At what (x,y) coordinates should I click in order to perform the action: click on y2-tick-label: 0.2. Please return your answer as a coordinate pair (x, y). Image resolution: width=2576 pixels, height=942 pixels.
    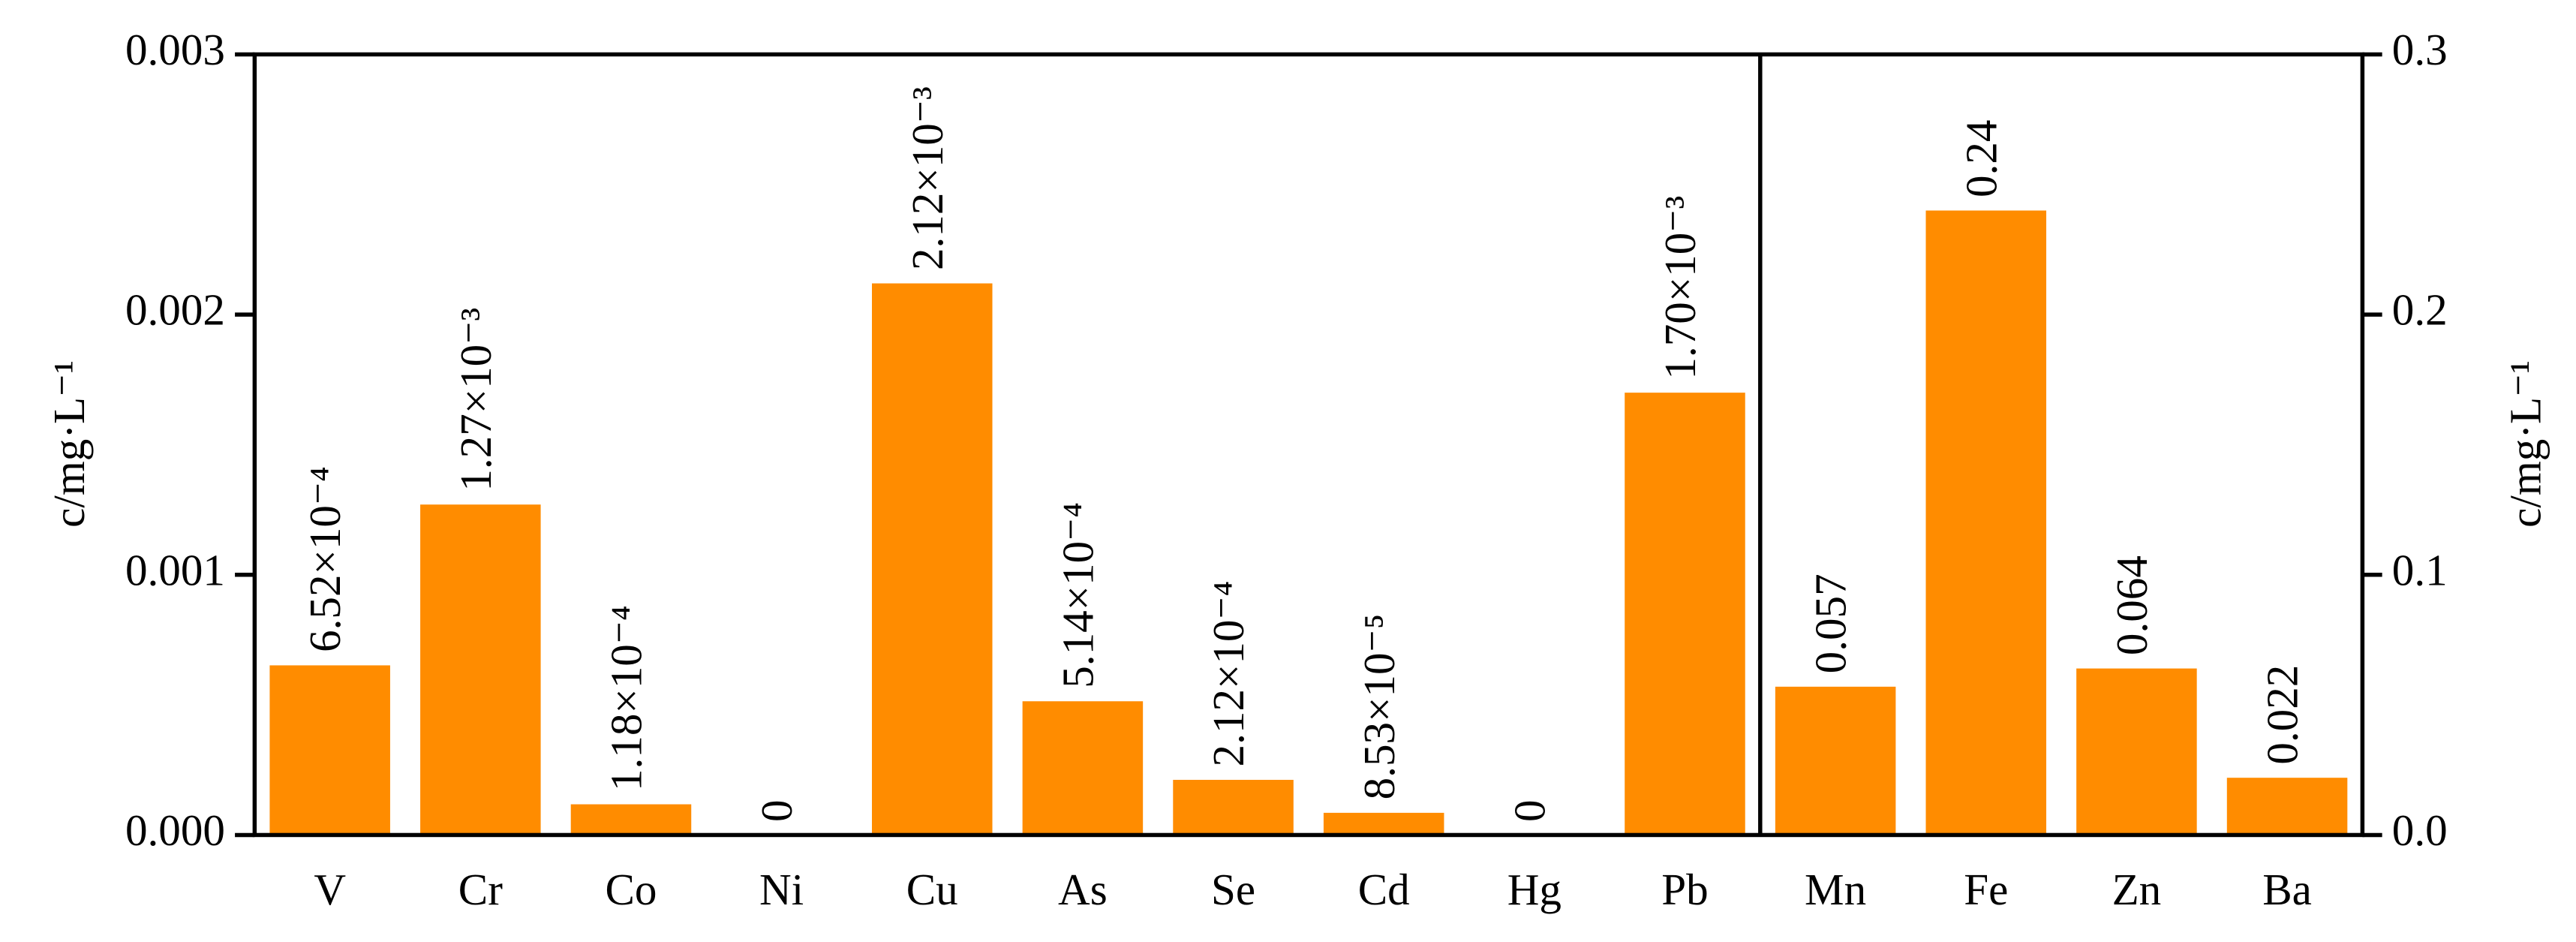
    Looking at the image, I should click on (2420, 310).